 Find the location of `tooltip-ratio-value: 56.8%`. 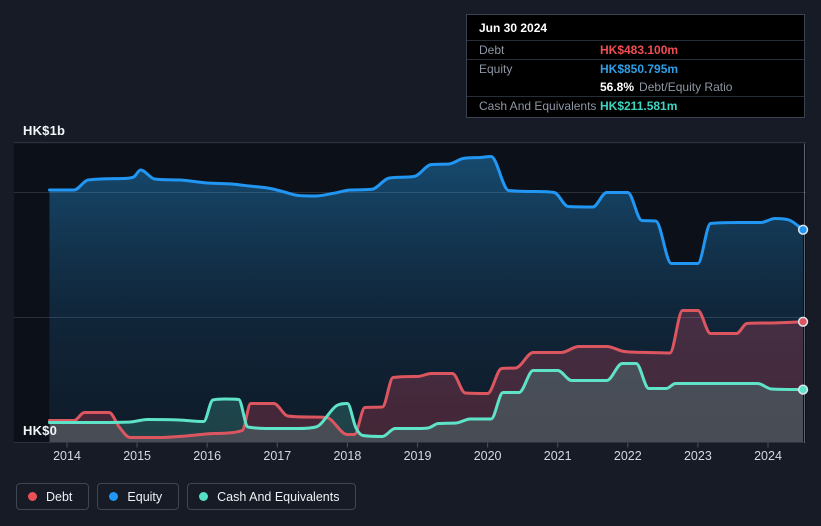

tooltip-ratio-value: 56.8% is located at coordinates (617, 87).